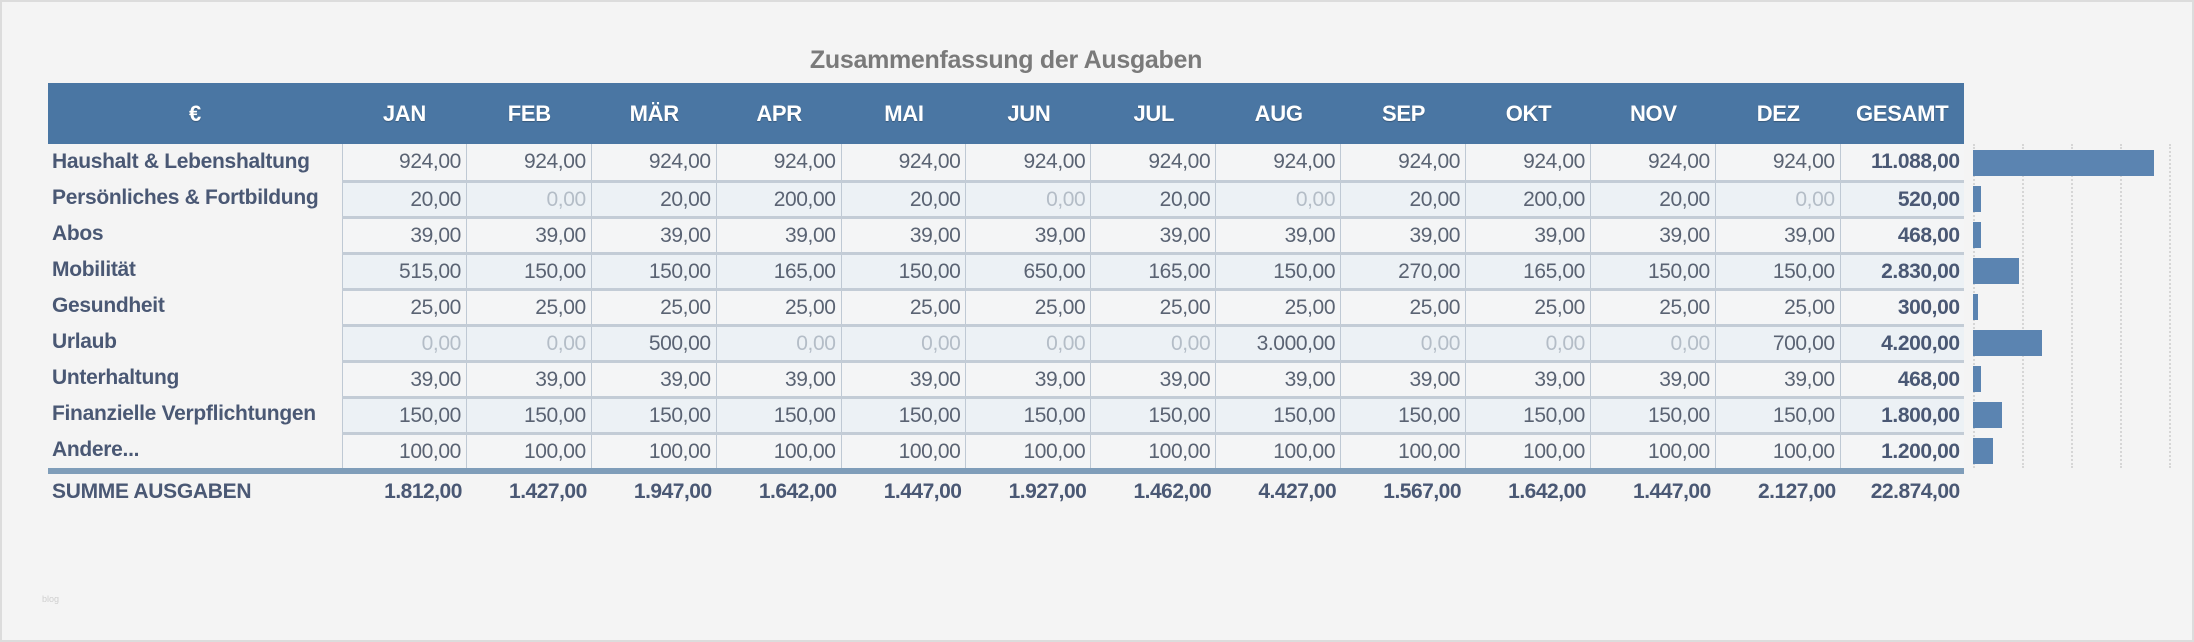  What do you see at coordinates (1029, 271) in the screenshot?
I see `month-value-cell: 650,00` at bounding box center [1029, 271].